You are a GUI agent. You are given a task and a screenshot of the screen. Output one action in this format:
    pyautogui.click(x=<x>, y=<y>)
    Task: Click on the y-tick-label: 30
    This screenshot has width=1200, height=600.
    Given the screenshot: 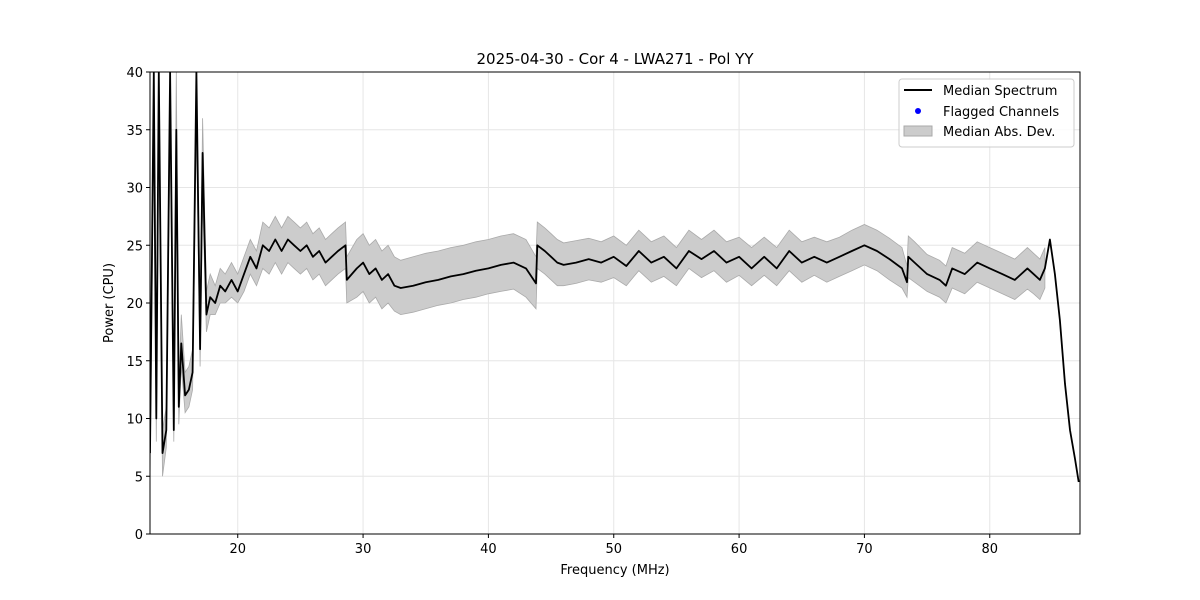 What is the action you would take?
    pyautogui.click(x=134, y=189)
    